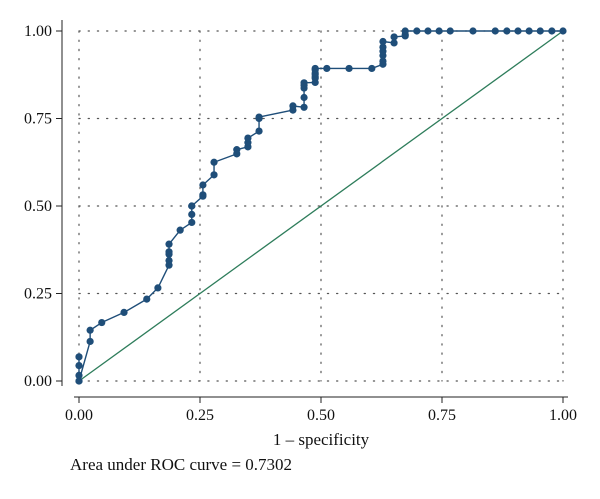 This screenshot has width=600, height=499. What do you see at coordinates (181, 464) in the screenshot?
I see `auc-note: Area under ROC curve = 0.7302` at bounding box center [181, 464].